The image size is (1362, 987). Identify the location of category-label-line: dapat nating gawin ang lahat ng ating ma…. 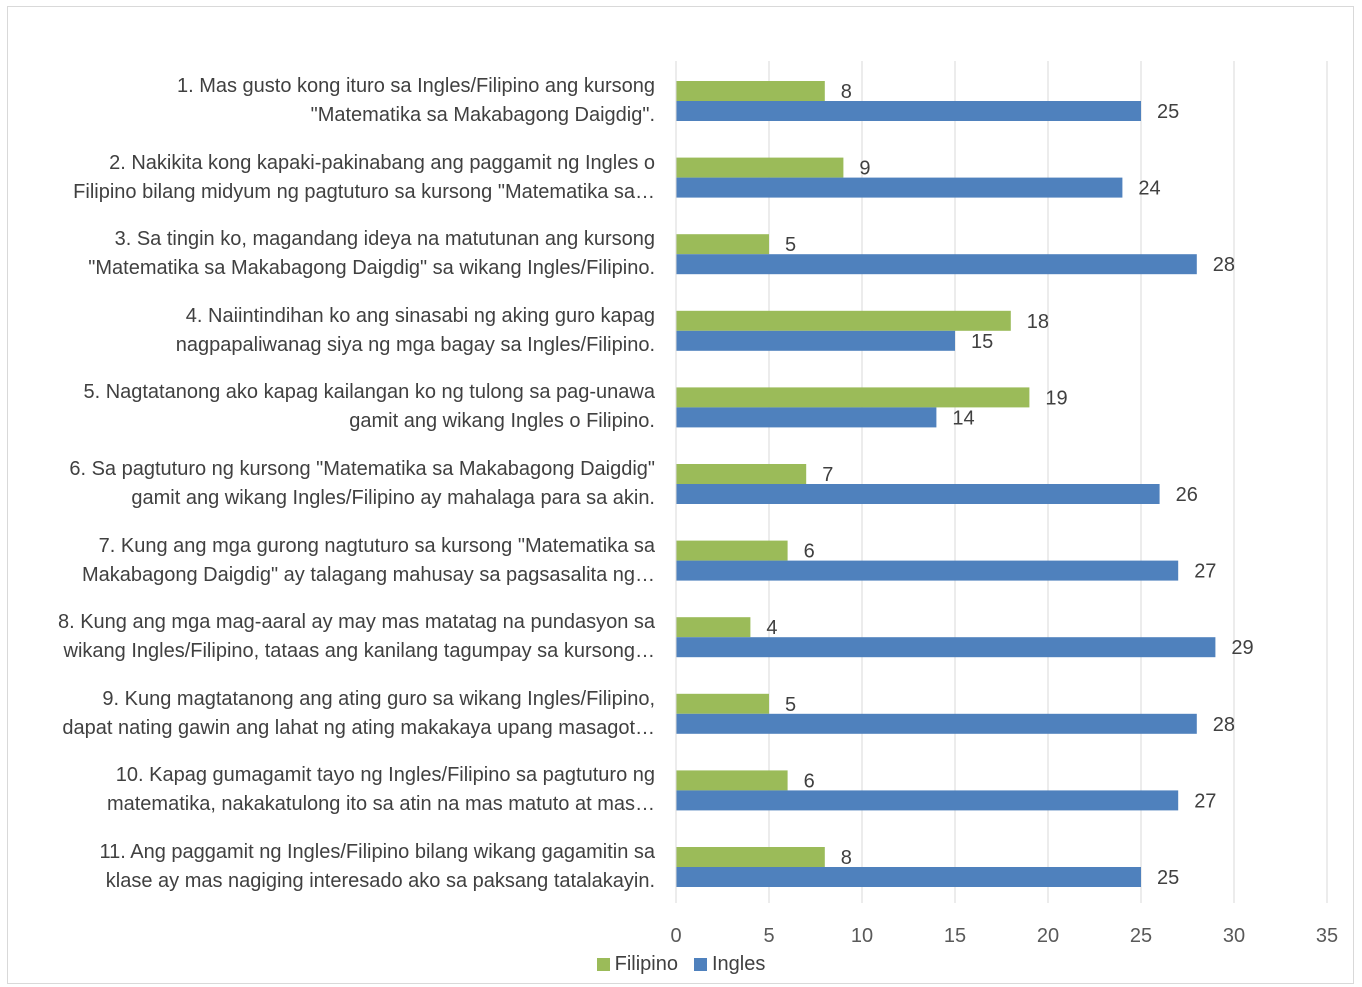
(358, 727).